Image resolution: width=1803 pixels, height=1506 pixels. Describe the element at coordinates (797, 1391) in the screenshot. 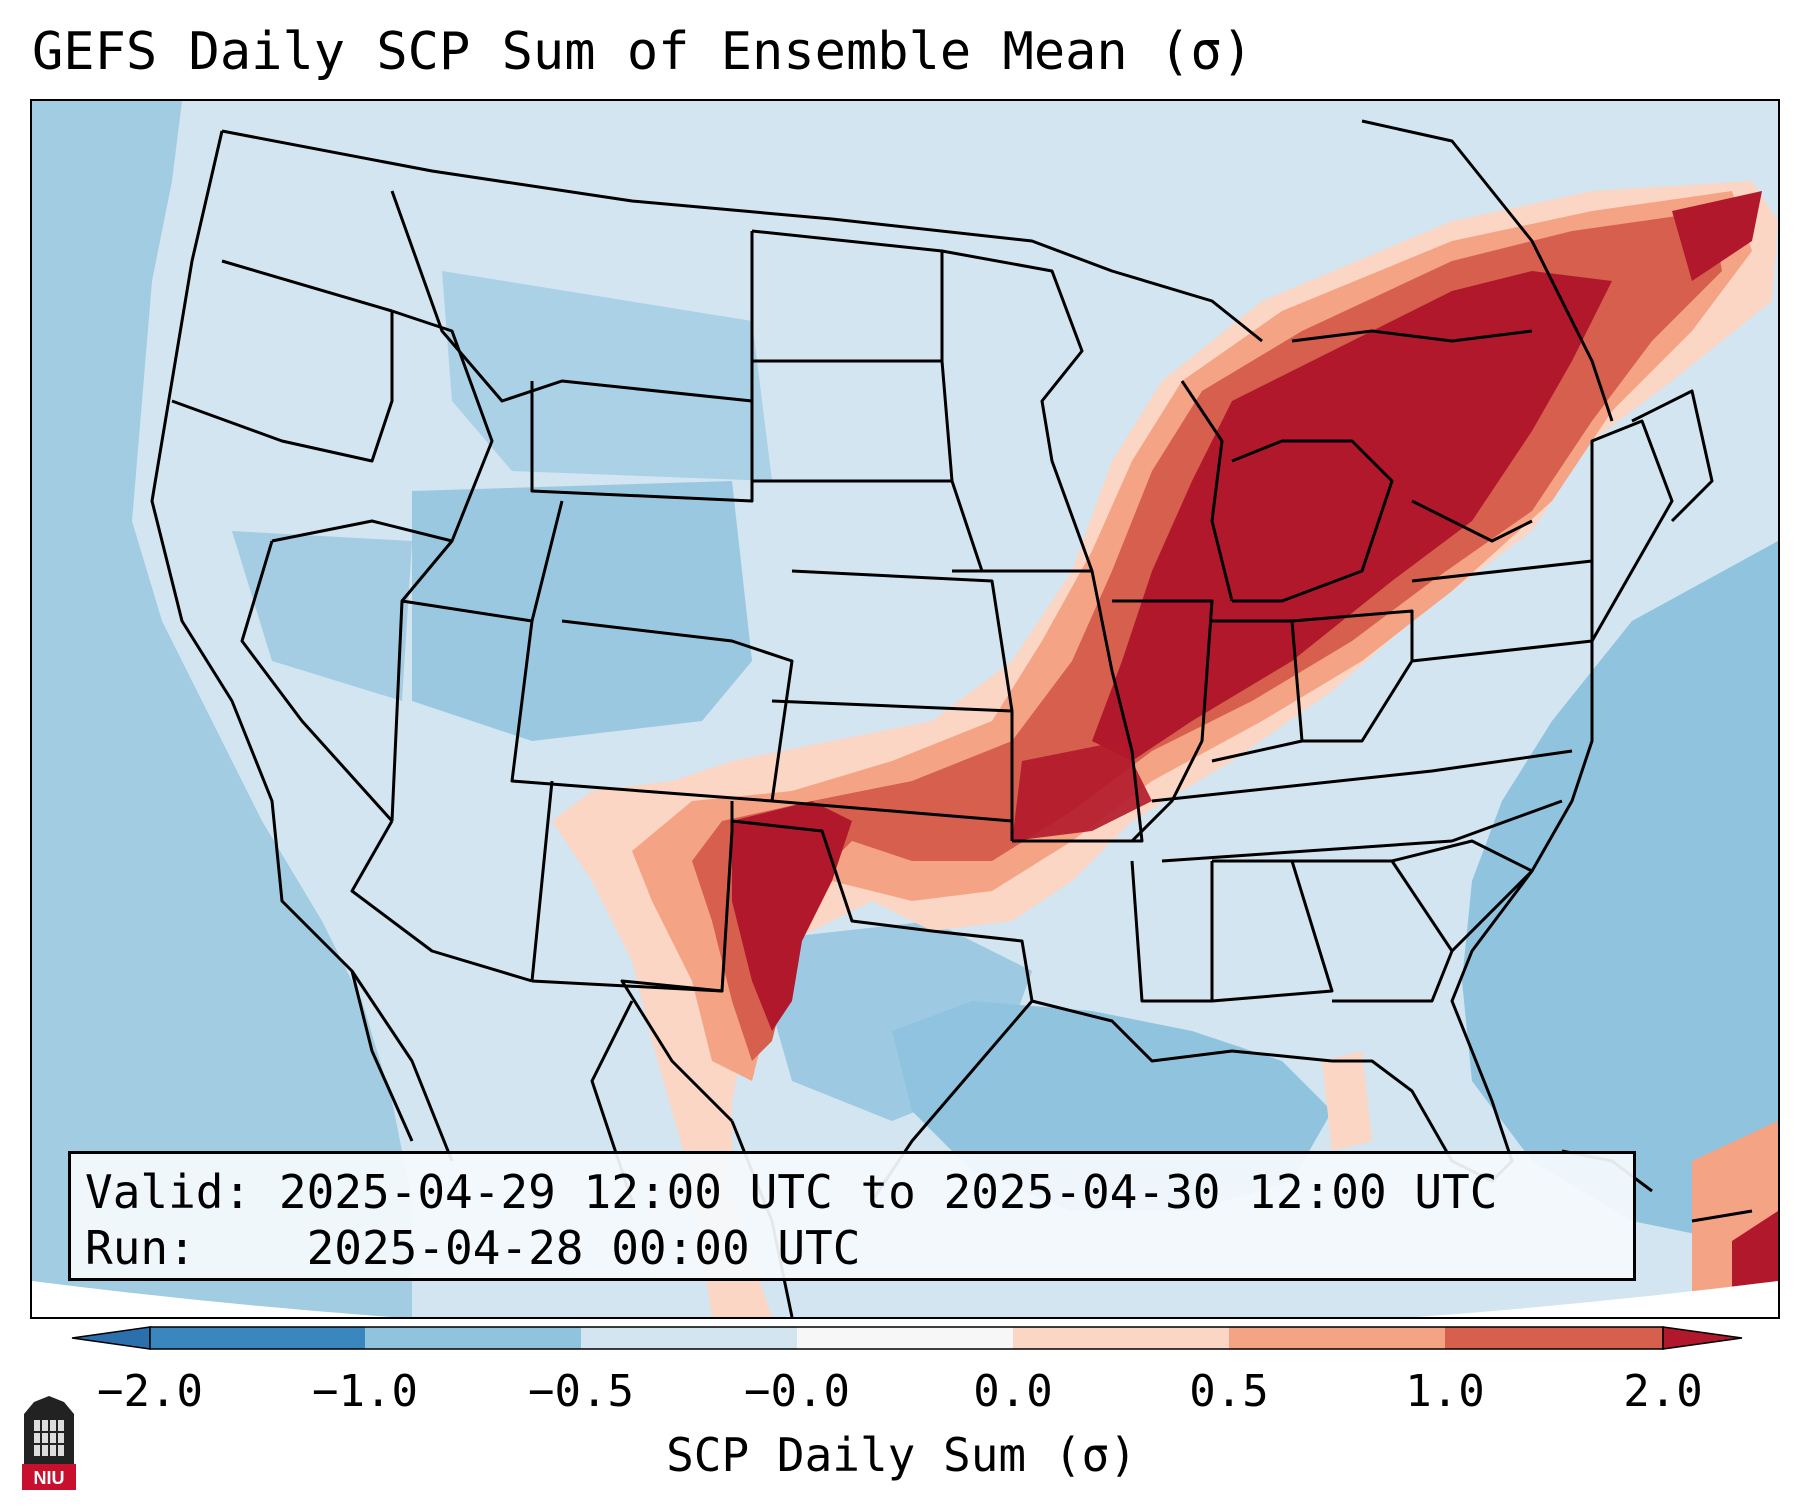

I see `colorbar-tick: −0.0` at that location.